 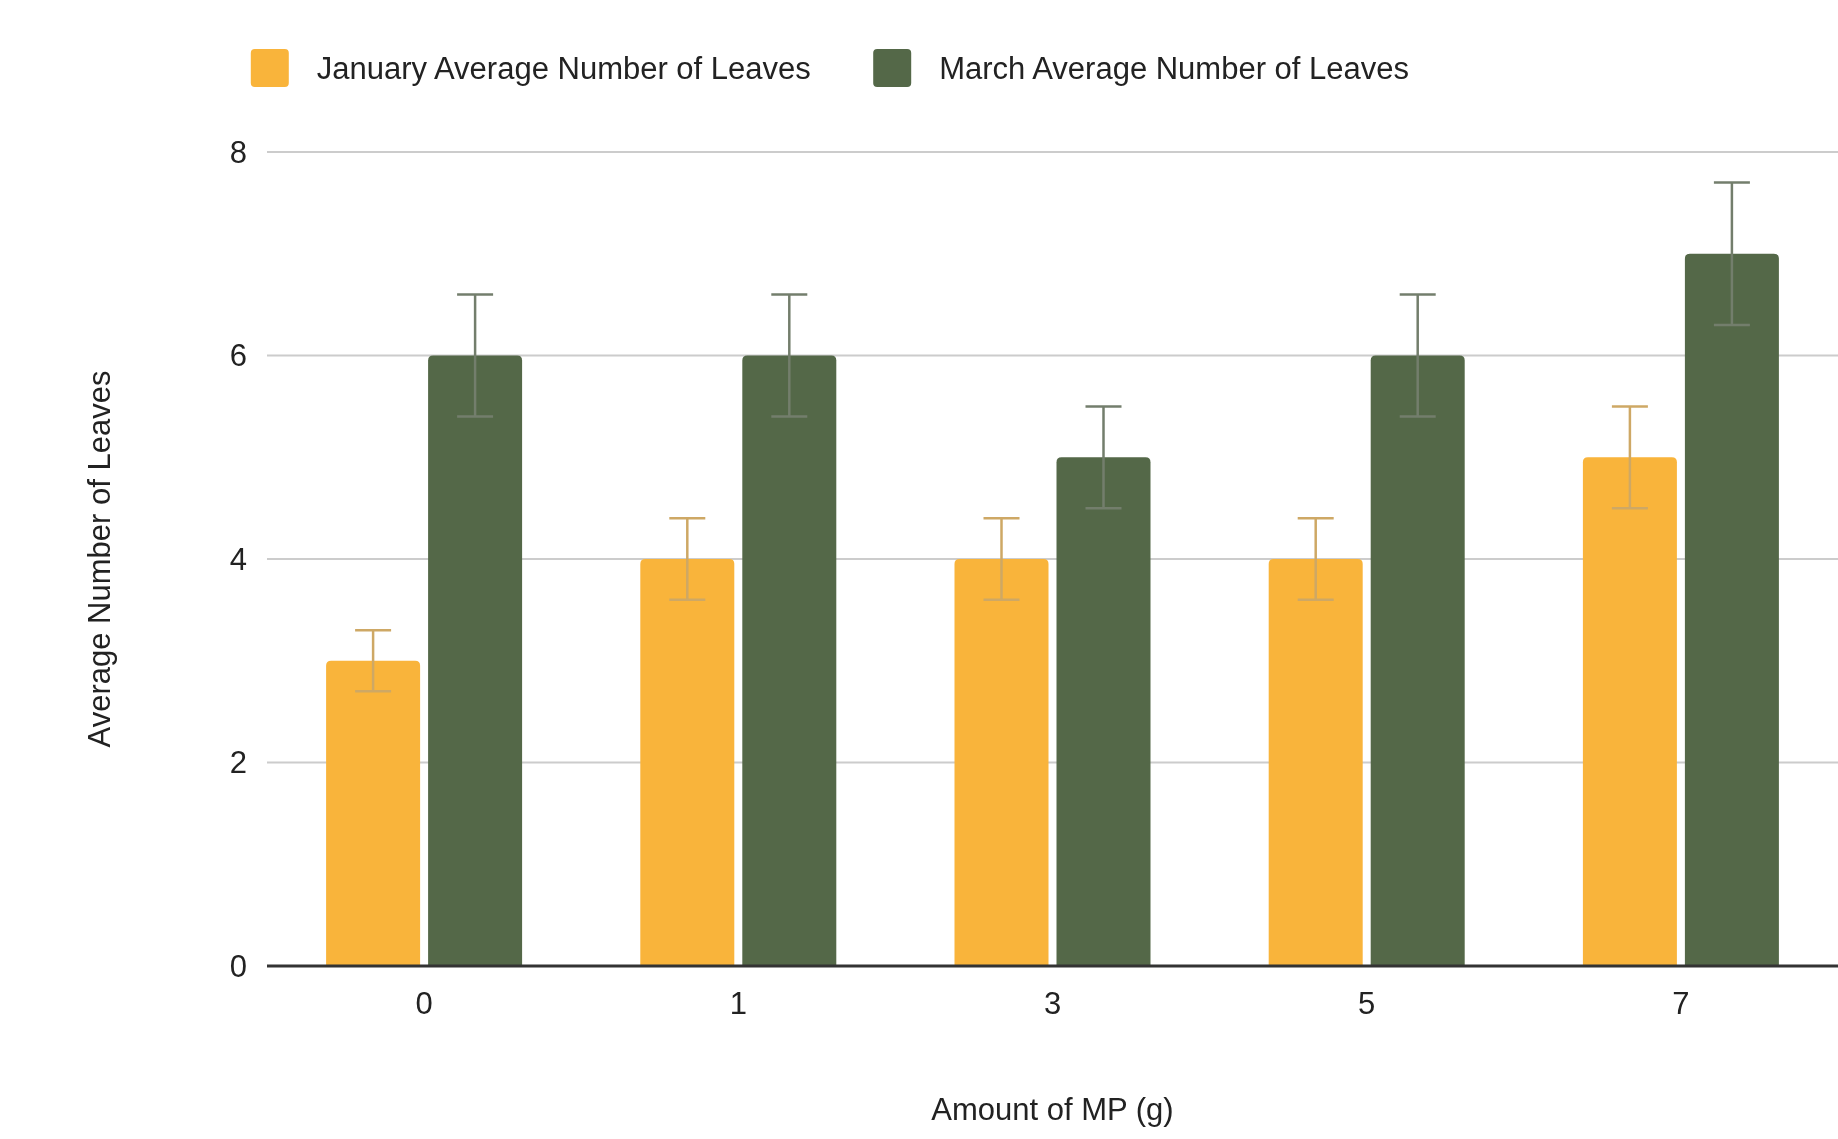 What do you see at coordinates (738, 1003) in the screenshot?
I see `x-tick-label: 1` at bounding box center [738, 1003].